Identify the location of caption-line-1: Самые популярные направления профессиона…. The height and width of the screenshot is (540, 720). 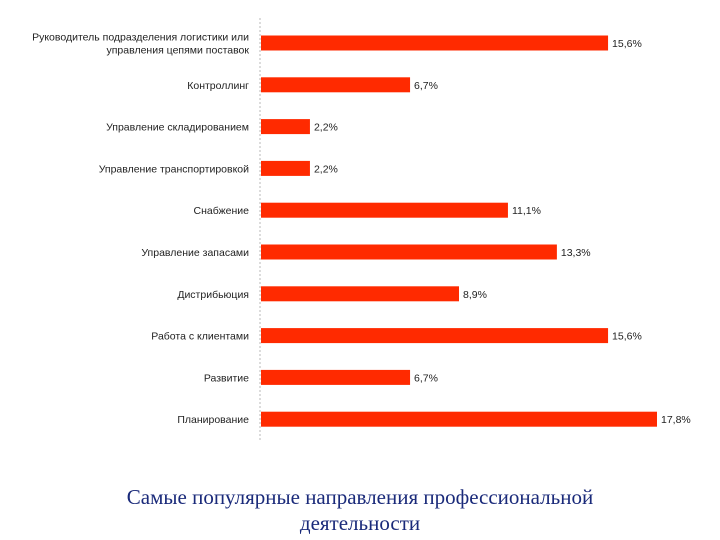
(360, 497).